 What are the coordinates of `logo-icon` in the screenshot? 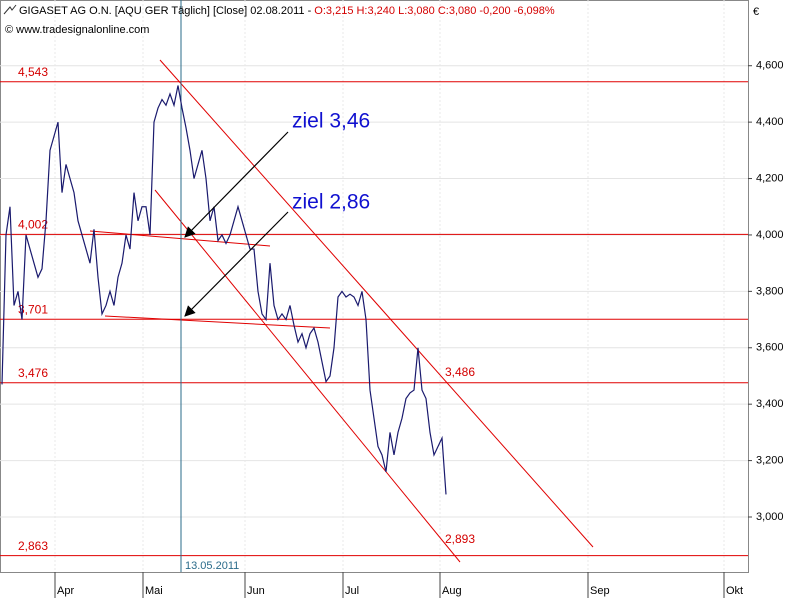 It's located at (10, 9).